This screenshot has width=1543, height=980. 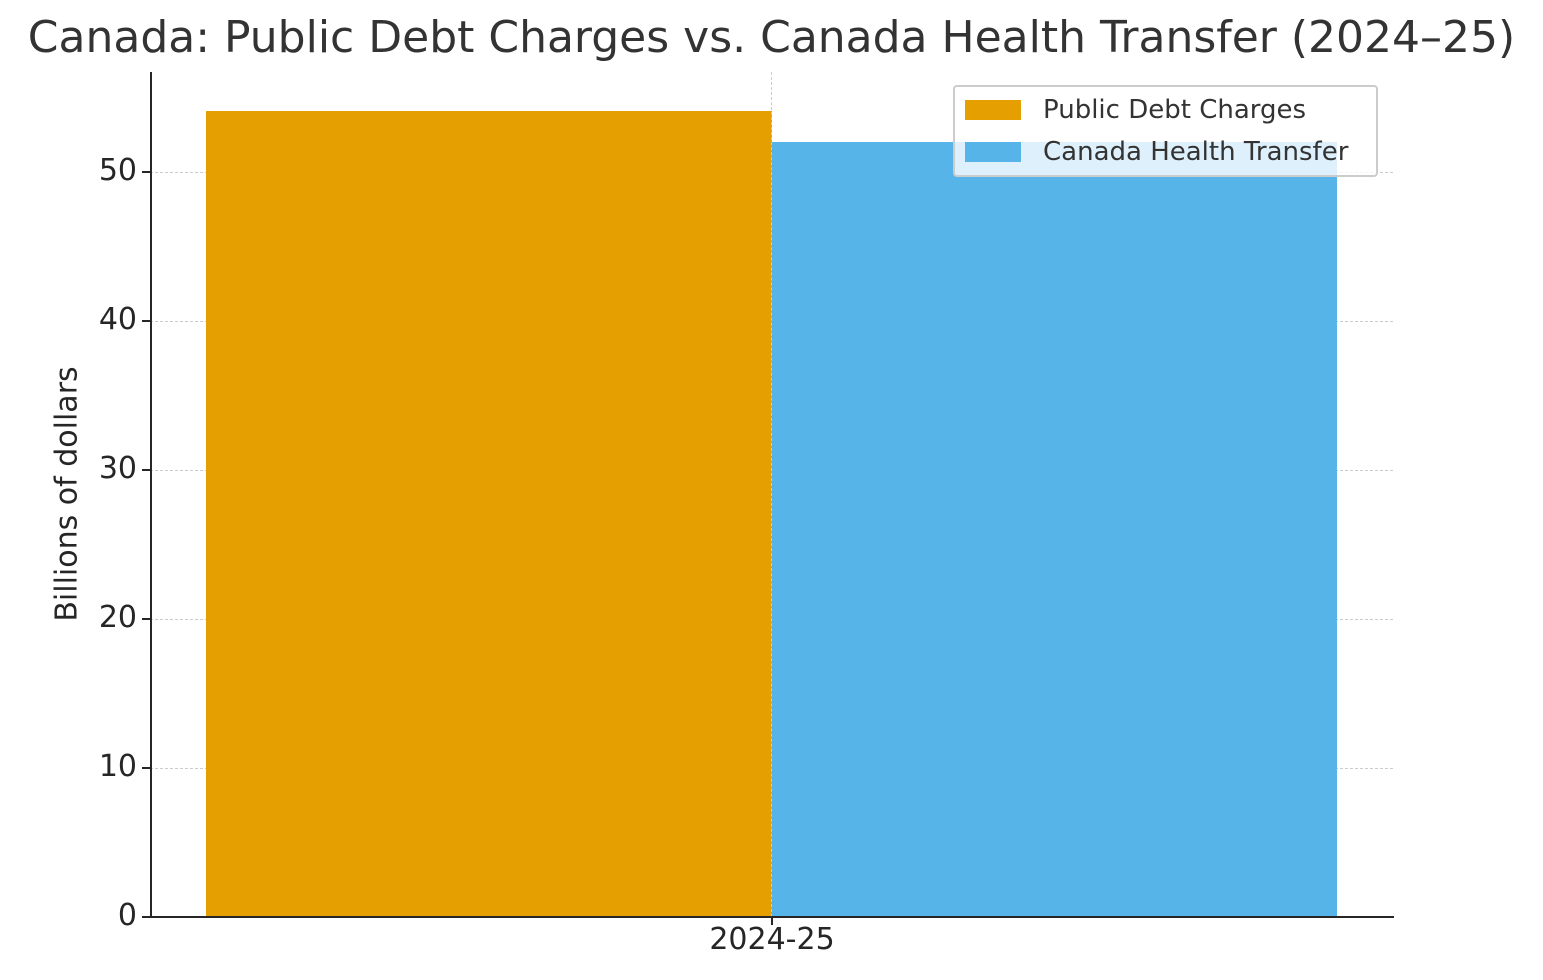 What do you see at coordinates (772, 939) in the screenshot?
I see `xtick-label: 2024-25` at bounding box center [772, 939].